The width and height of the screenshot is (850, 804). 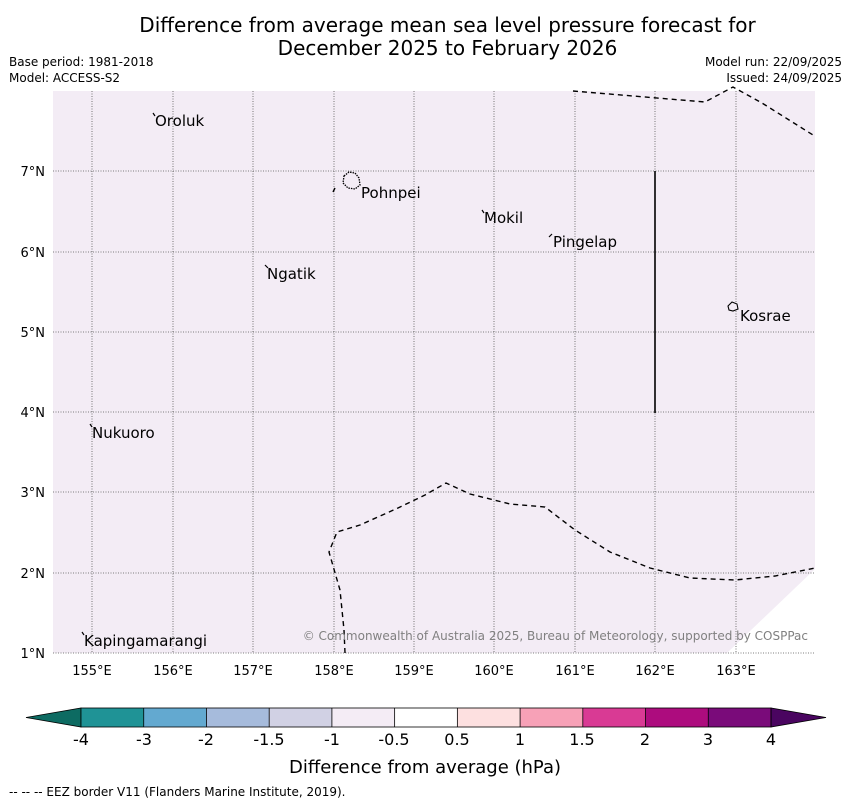 I want to click on lat-tick: 2°N, so click(x=33, y=574).